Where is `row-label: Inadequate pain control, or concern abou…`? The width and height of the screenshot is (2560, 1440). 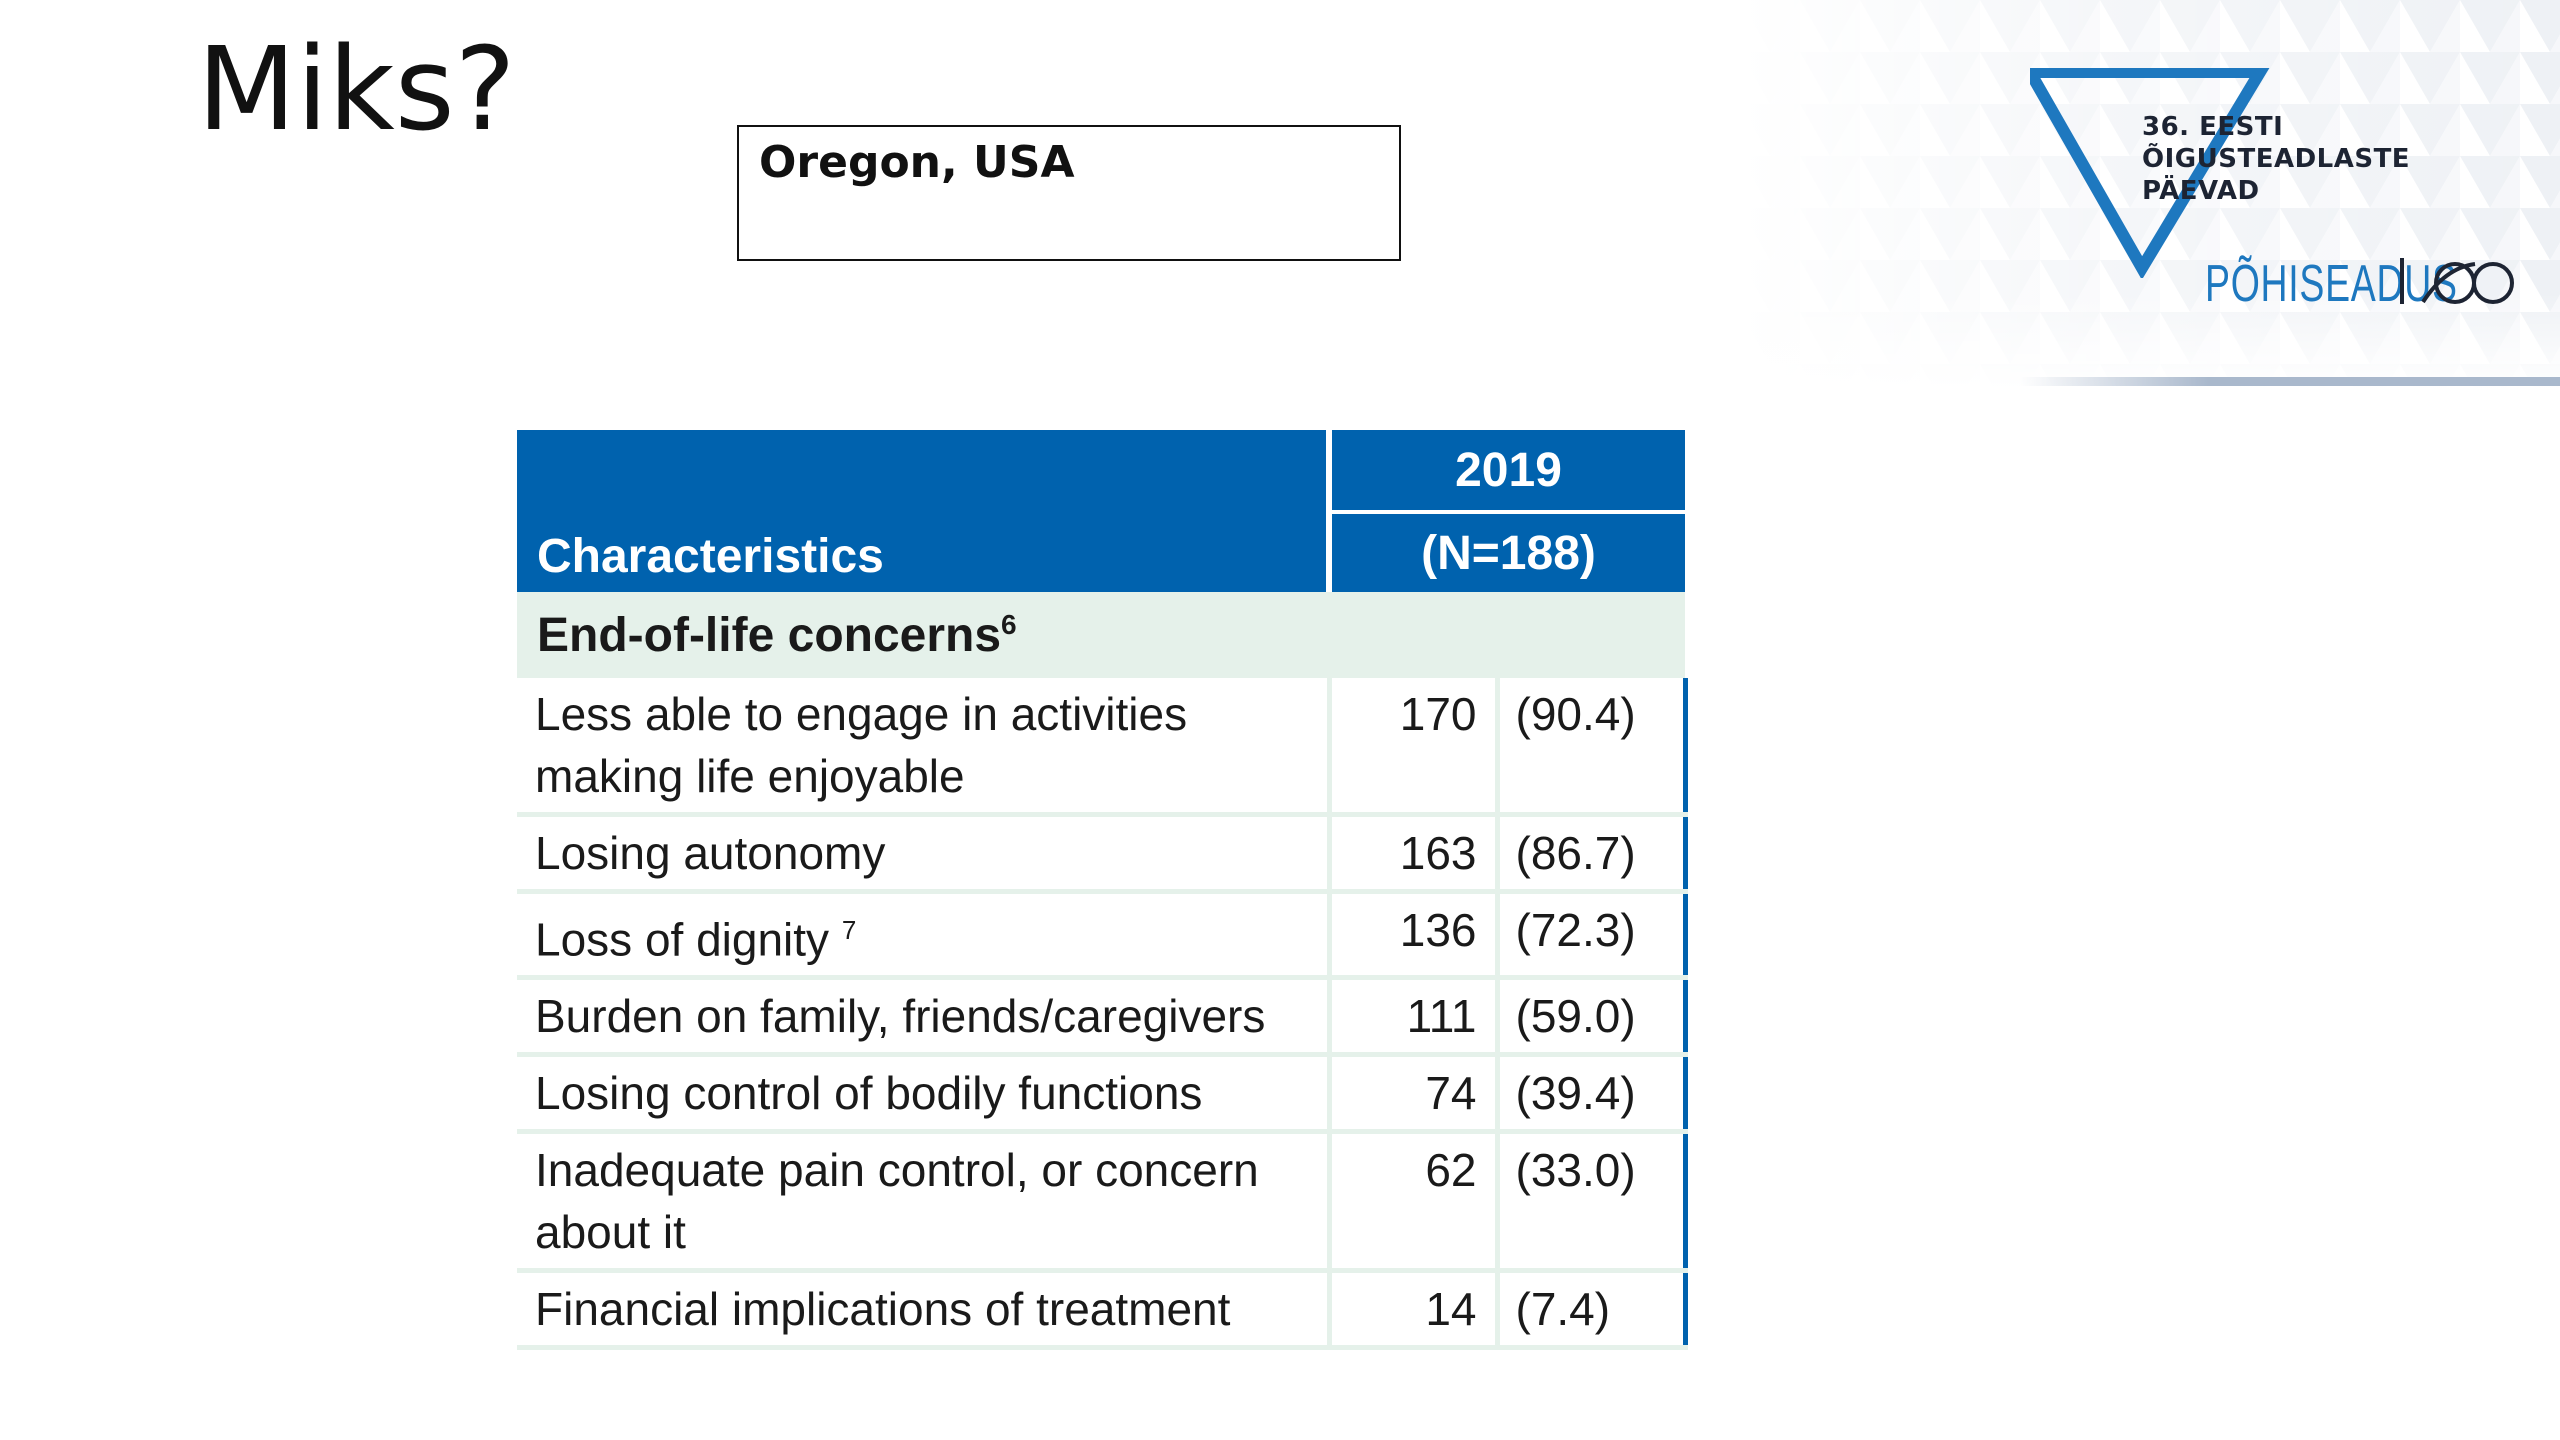
row-label: Inadequate pain control, or concern abou… is located at coordinates (924, 1202).